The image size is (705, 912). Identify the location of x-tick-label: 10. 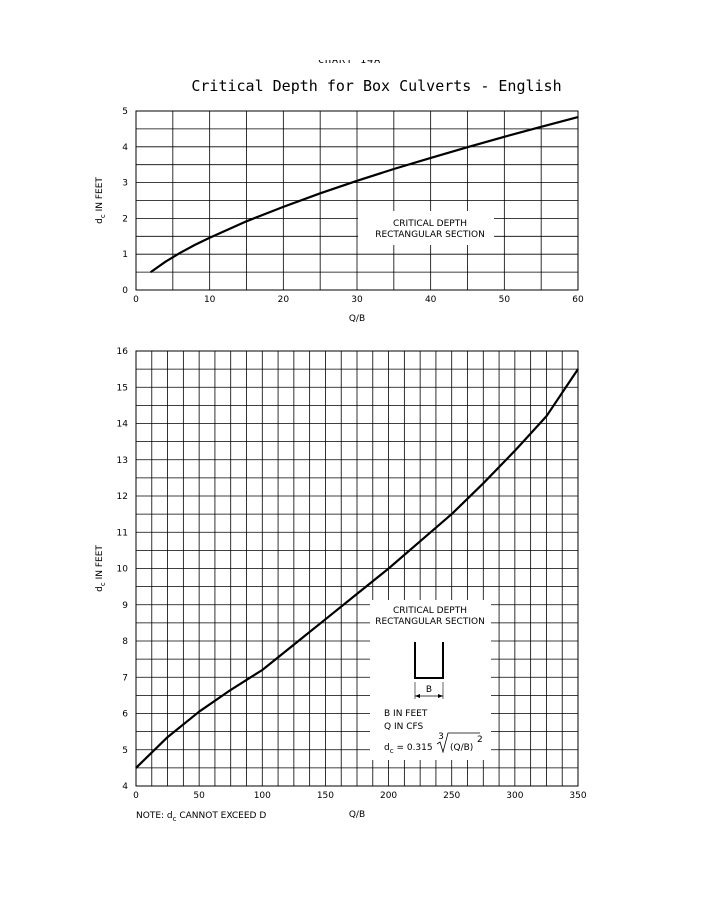
(210, 300).